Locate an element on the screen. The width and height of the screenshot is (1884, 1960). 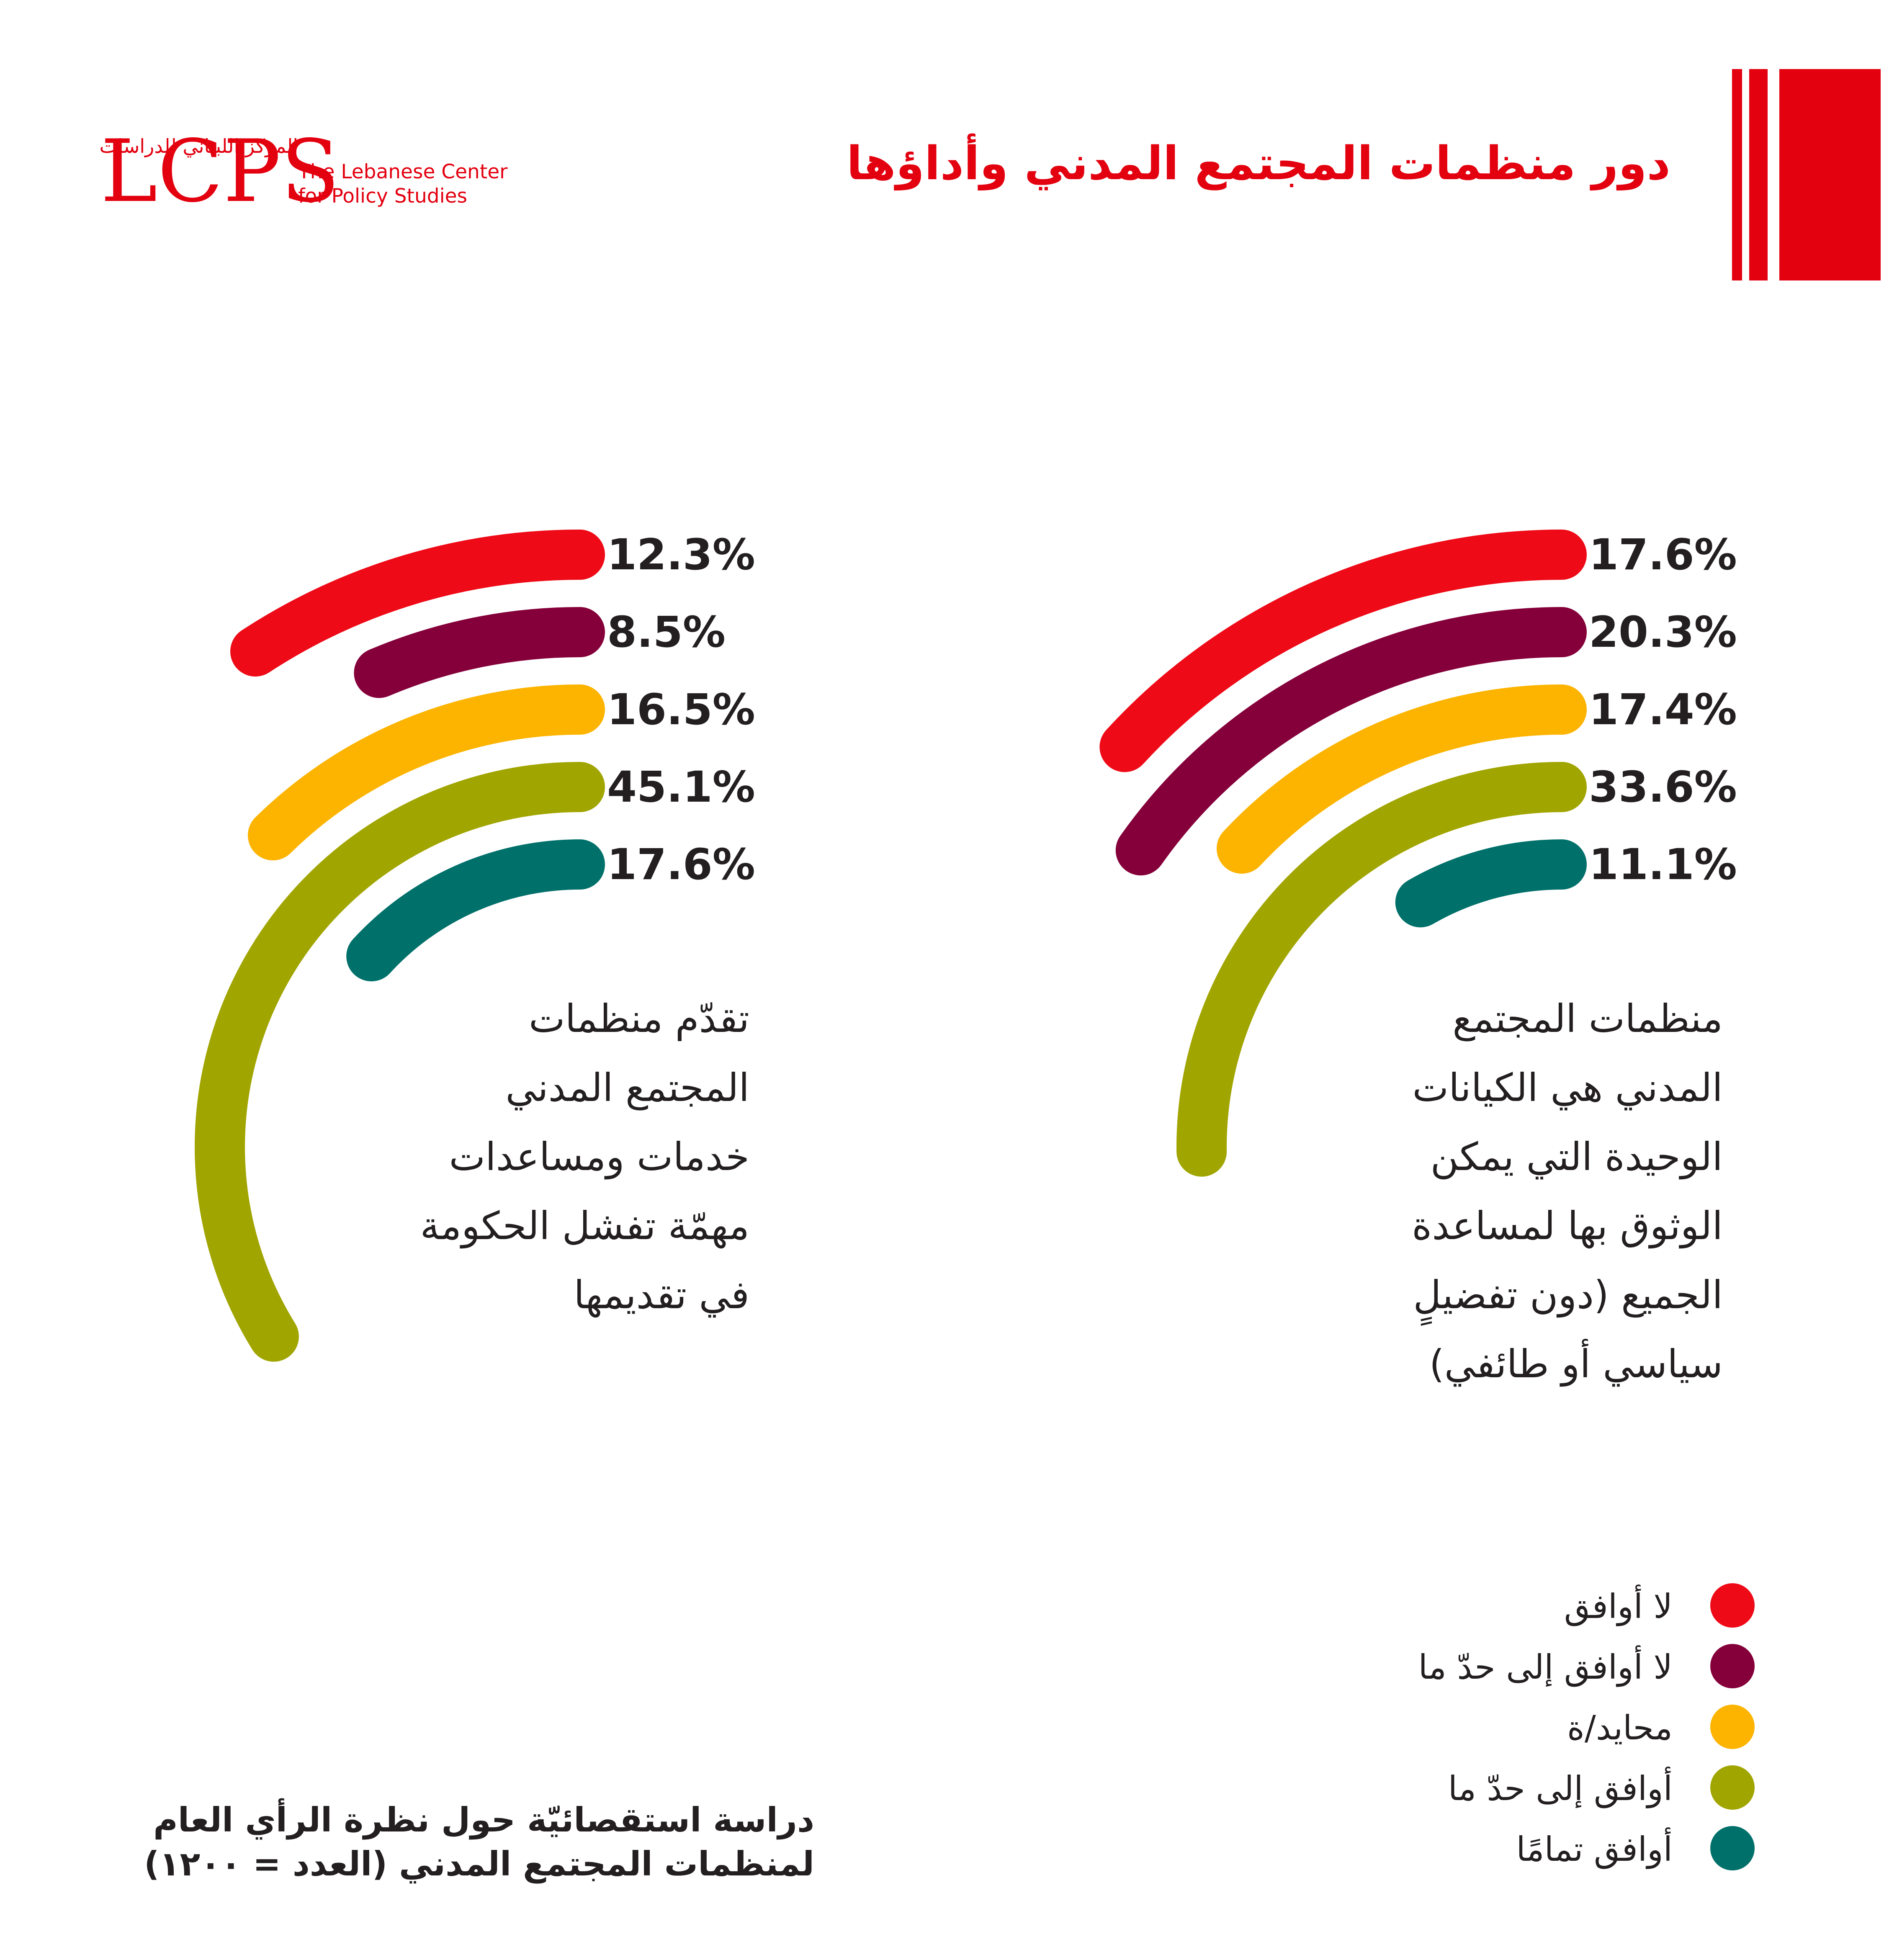
question-line: المجتمع المدني is located at coordinates (627, 1088).